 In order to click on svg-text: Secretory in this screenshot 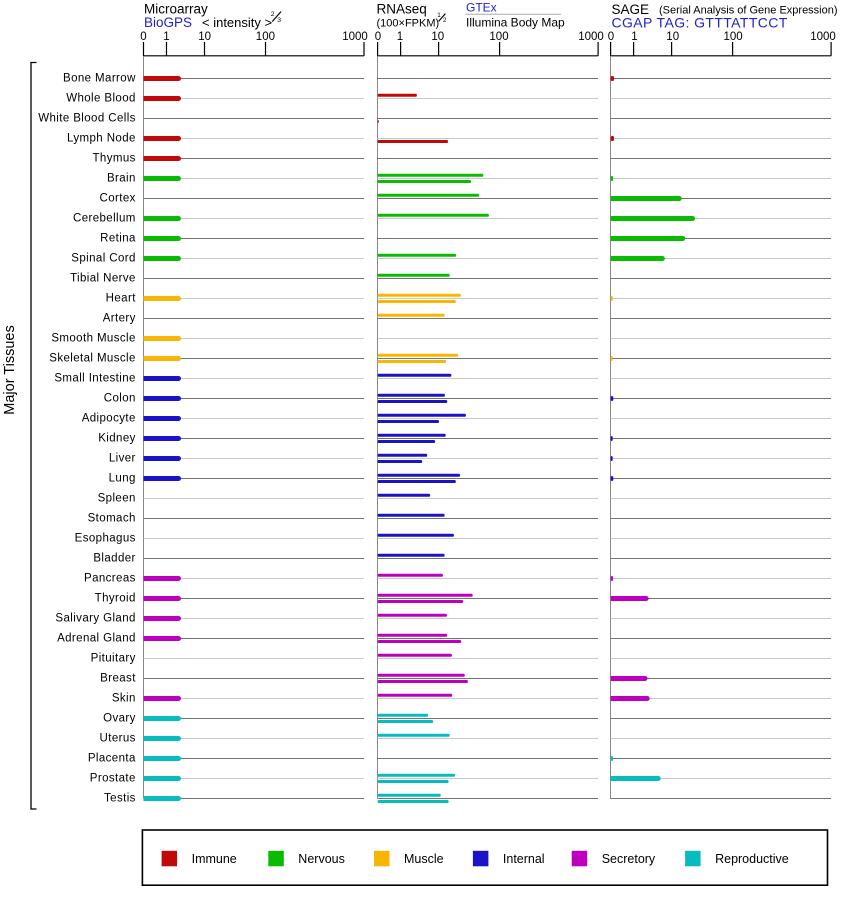, I will do `click(629, 859)`.